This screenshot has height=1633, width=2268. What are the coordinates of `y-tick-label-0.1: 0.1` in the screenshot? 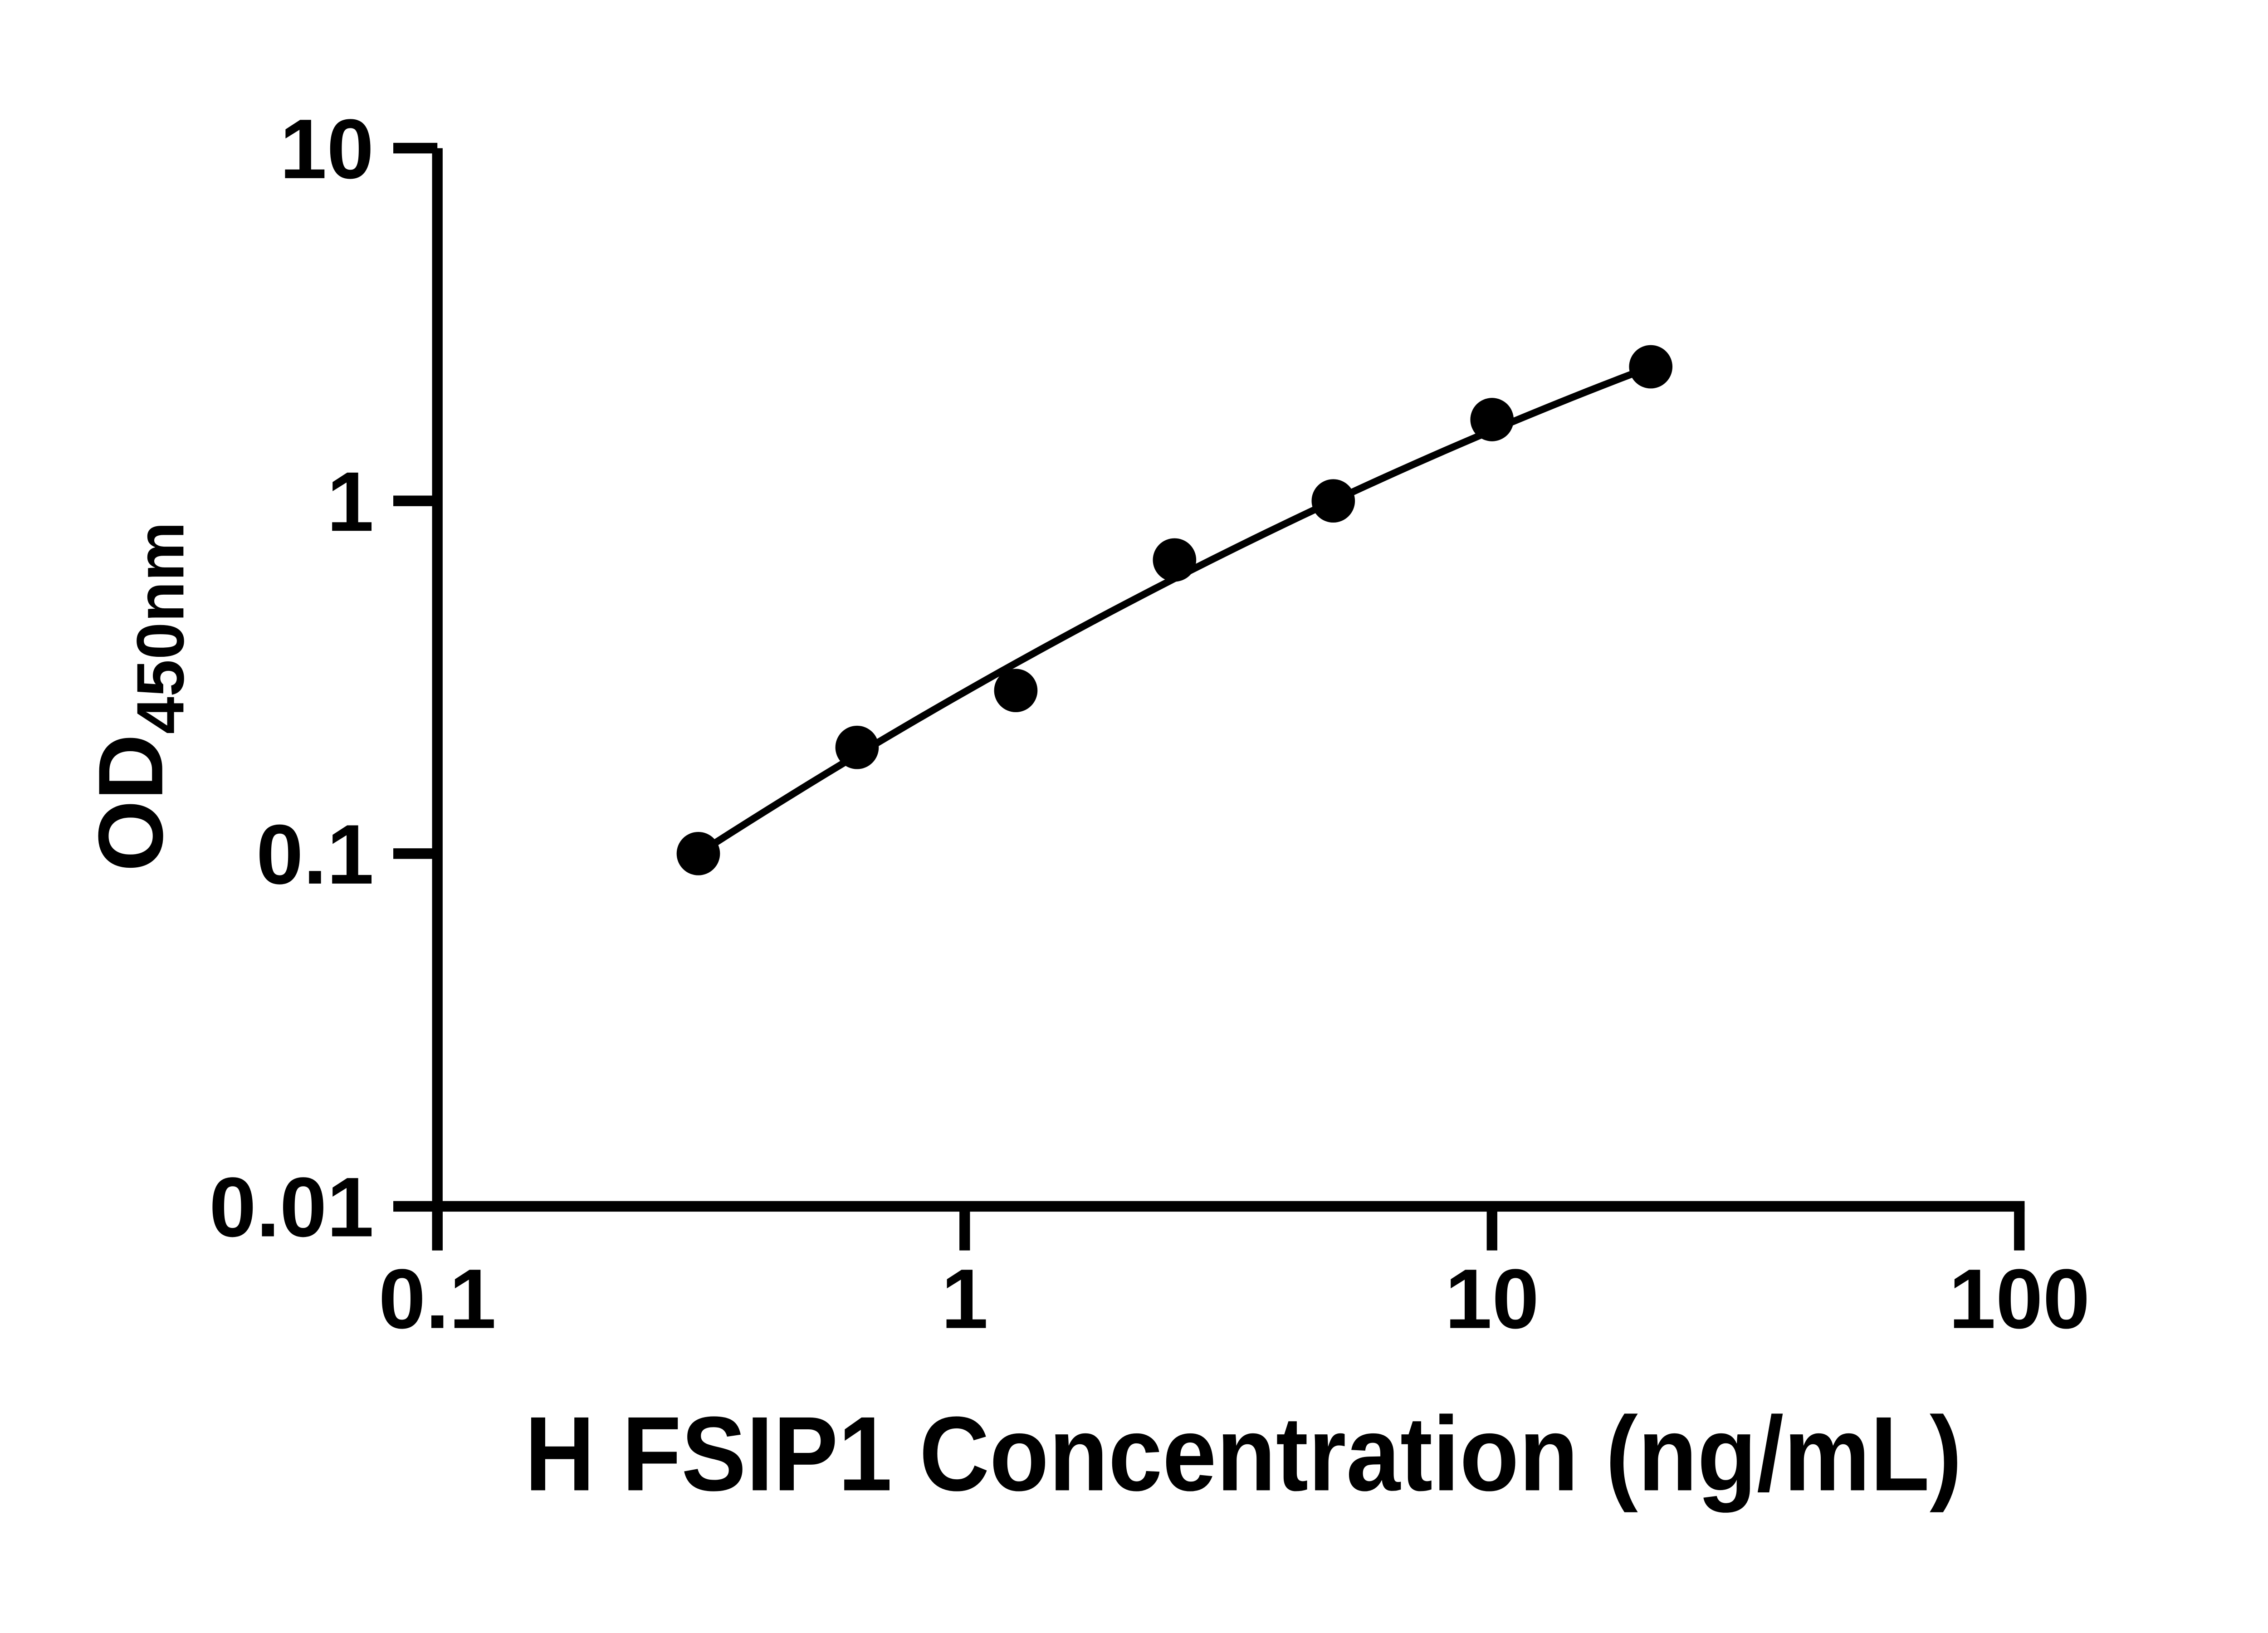 It's located at (315, 854).